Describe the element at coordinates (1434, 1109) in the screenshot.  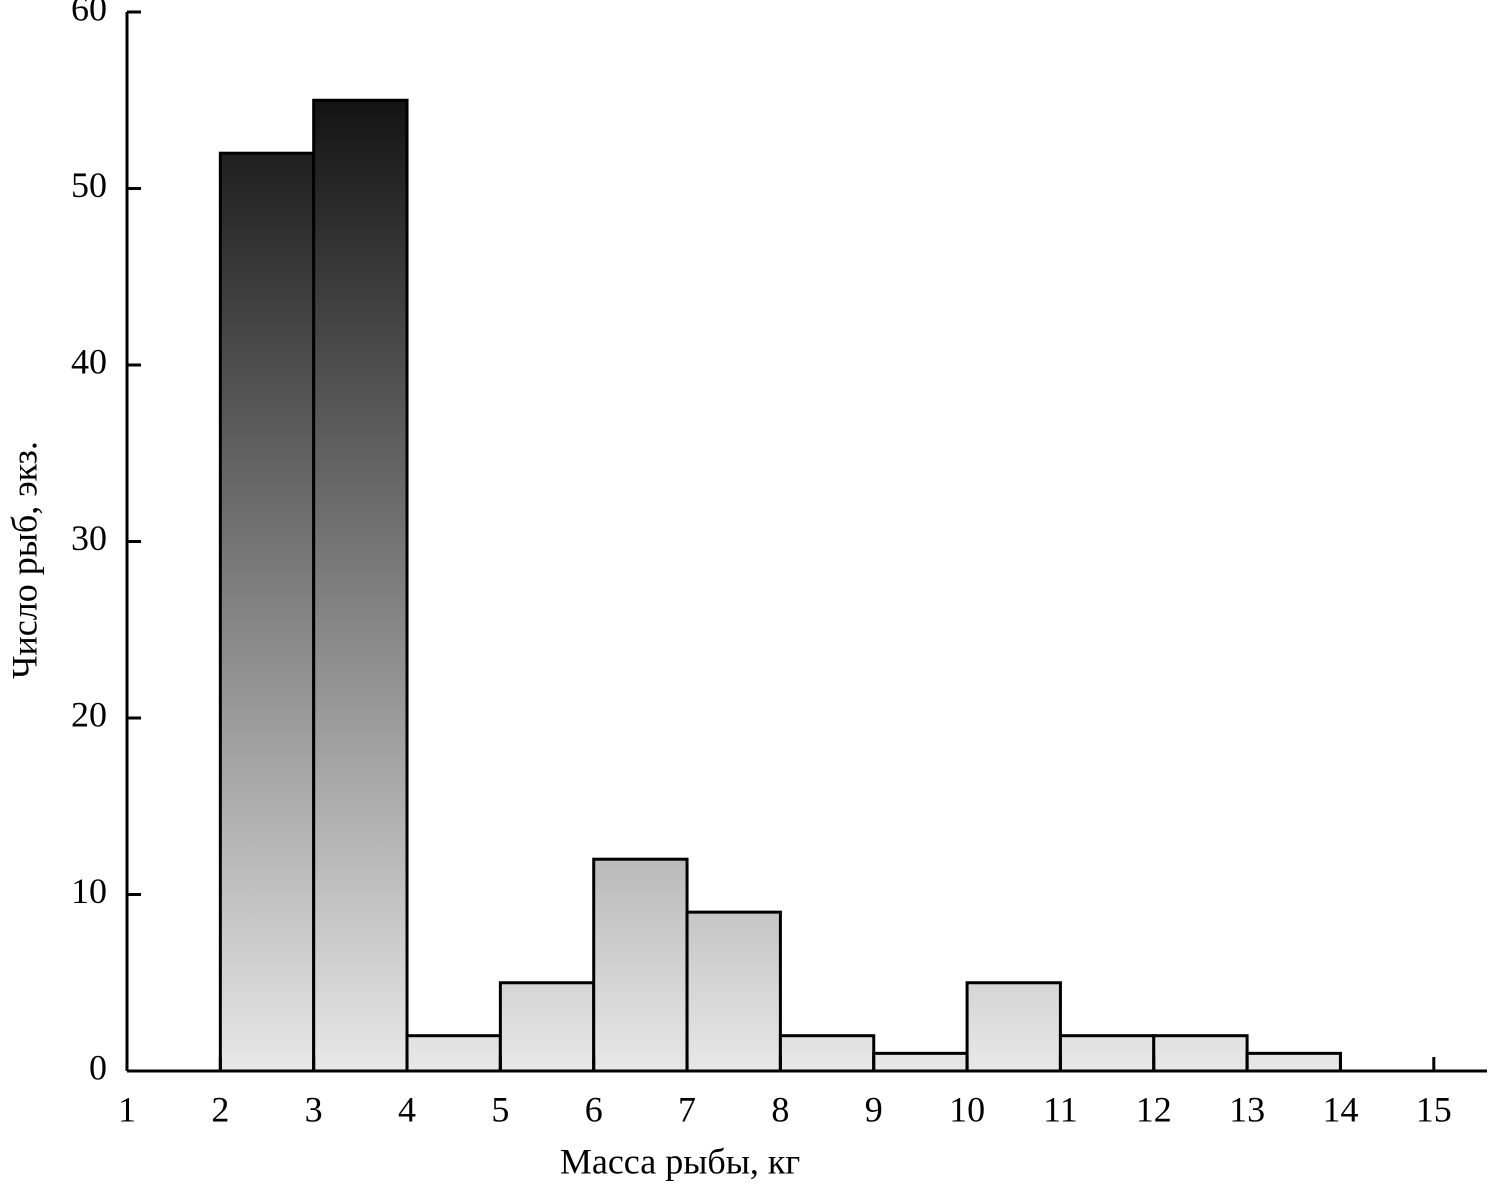
I see `x-tick-label: 15` at that location.